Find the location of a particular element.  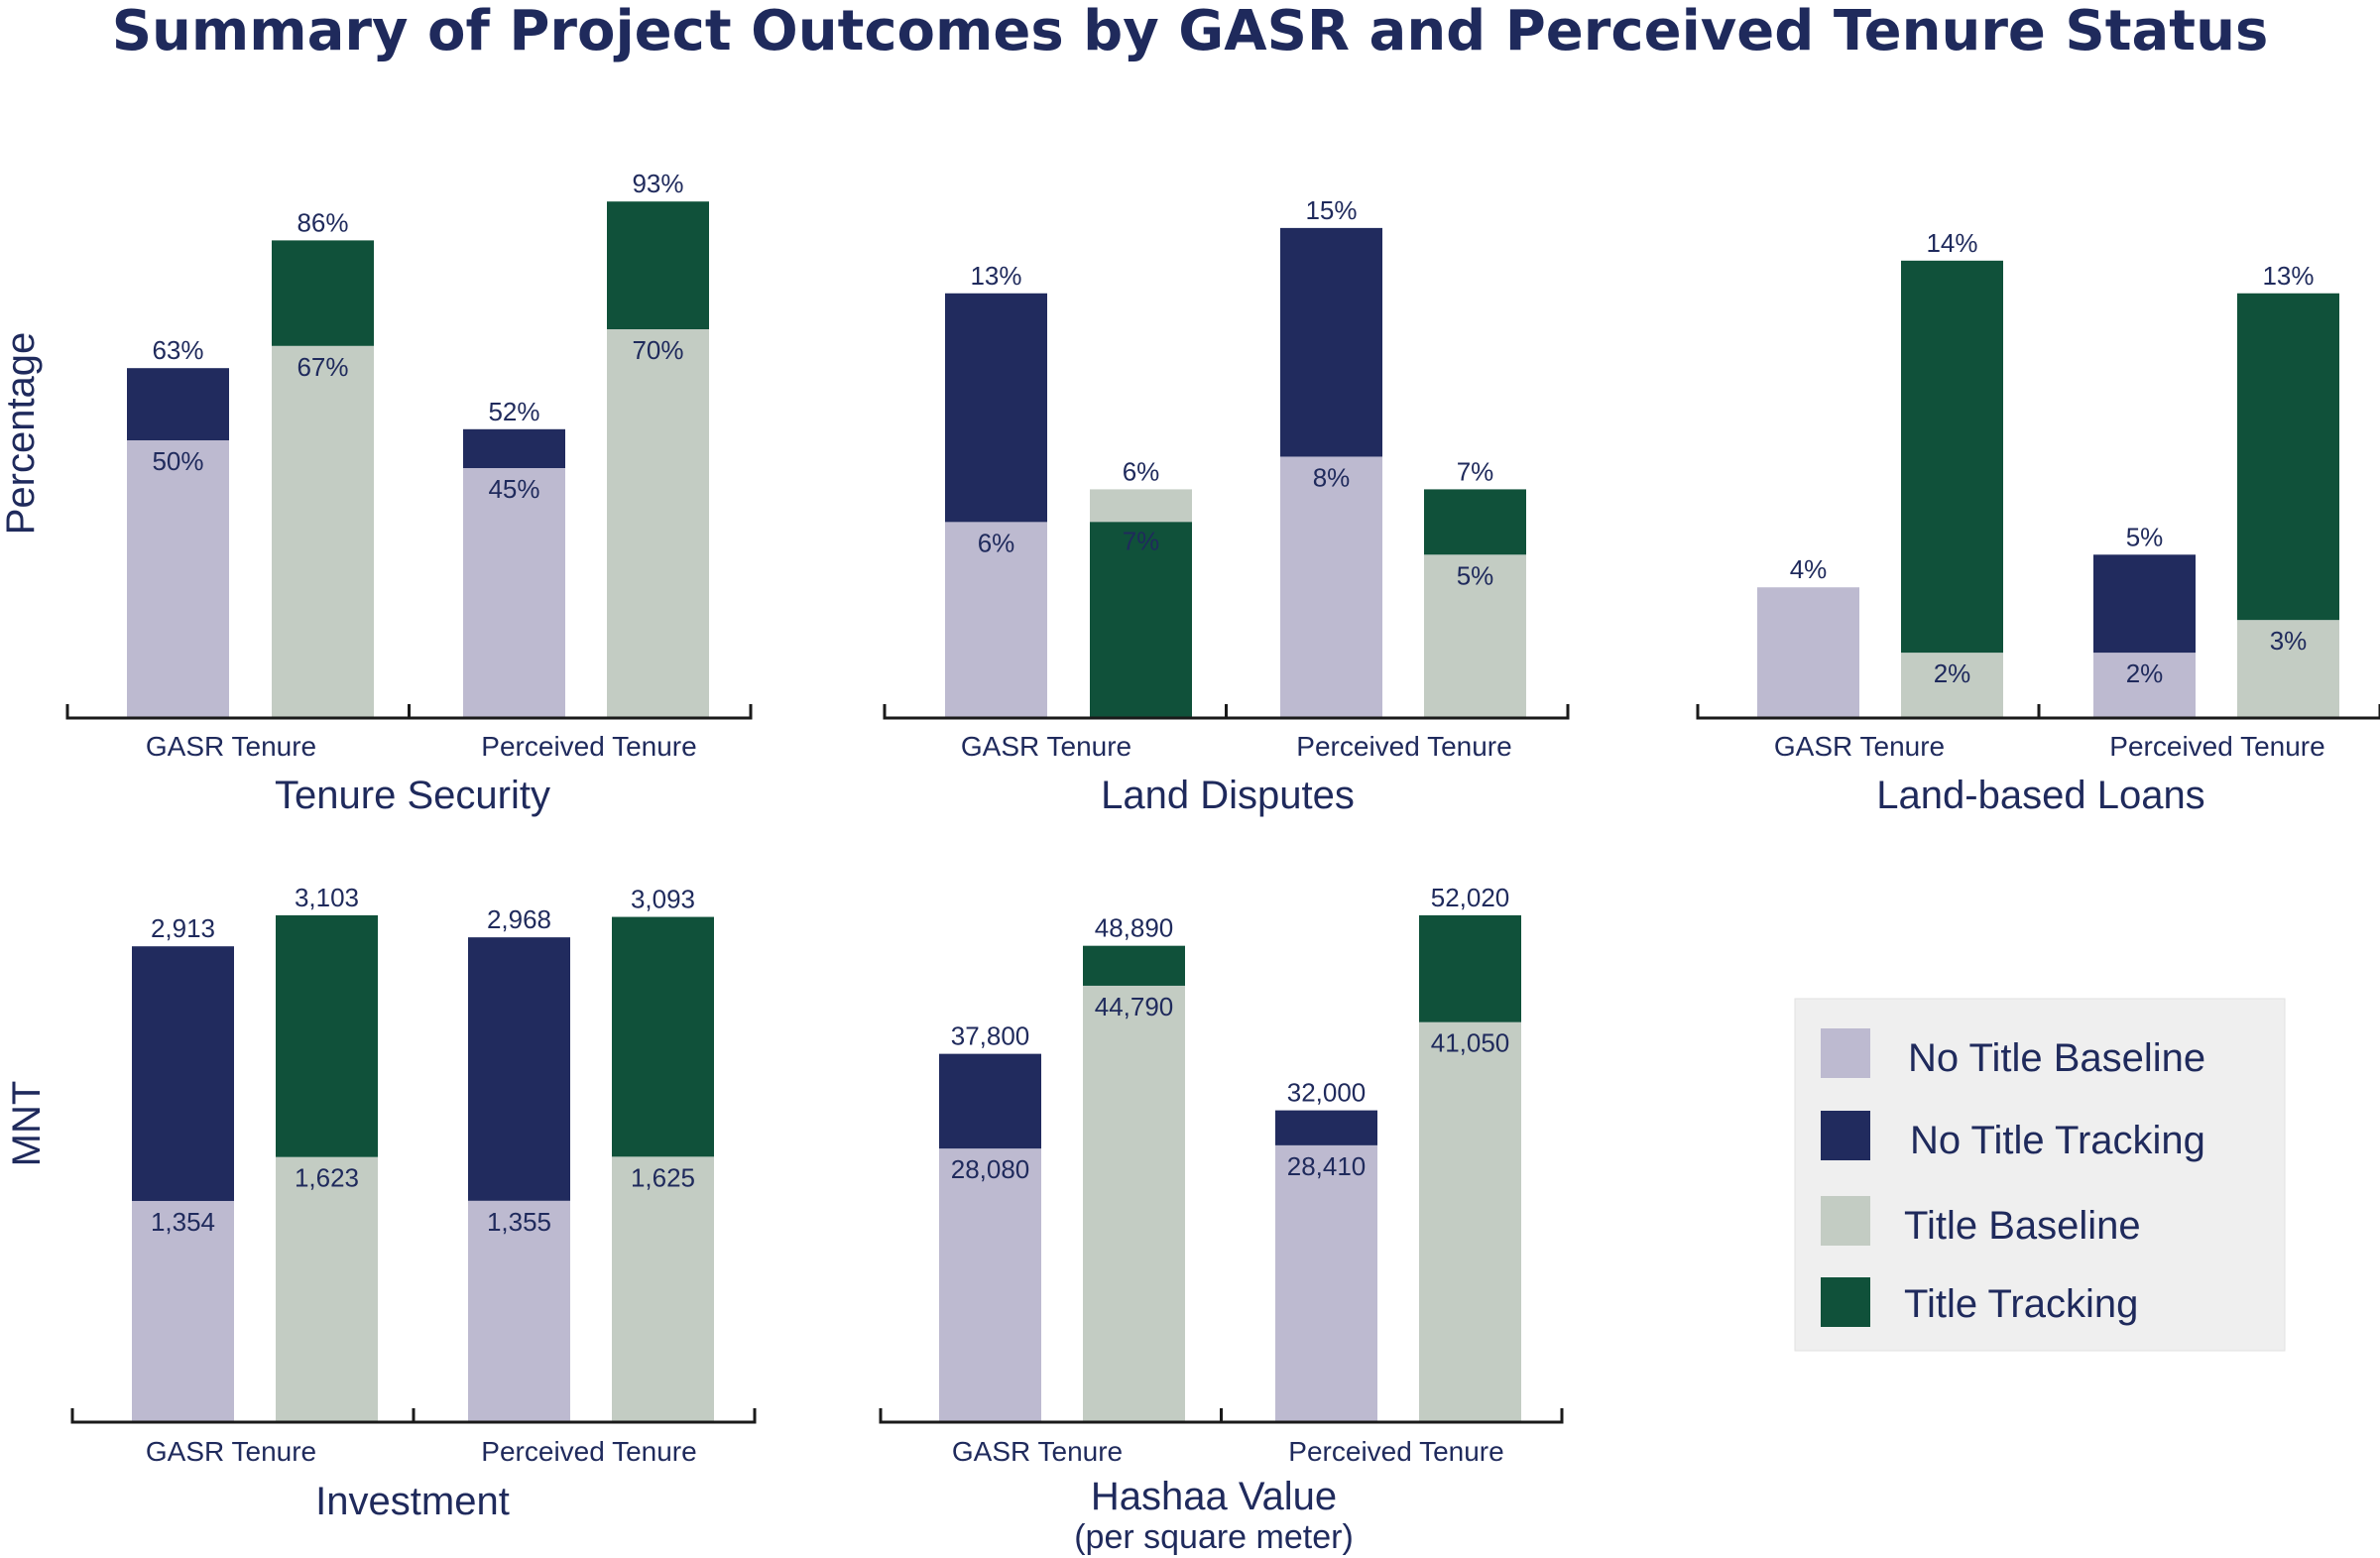

bar-group-title-perceived-tenure: 93% 70% is located at coordinates (658, 443).